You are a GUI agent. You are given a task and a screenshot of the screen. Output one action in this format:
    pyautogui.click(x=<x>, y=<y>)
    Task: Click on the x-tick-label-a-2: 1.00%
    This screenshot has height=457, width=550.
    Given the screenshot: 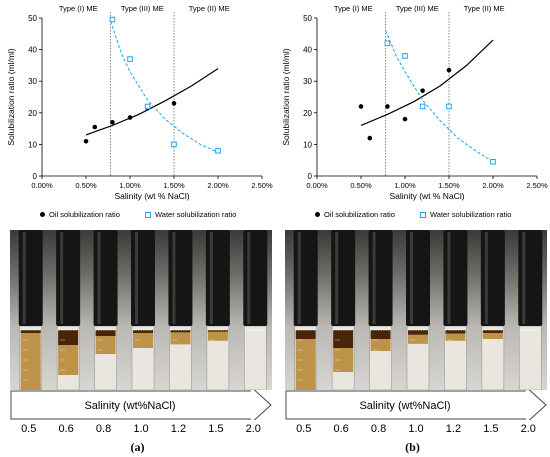 What is the action you would take?
    pyautogui.click(x=130, y=185)
    